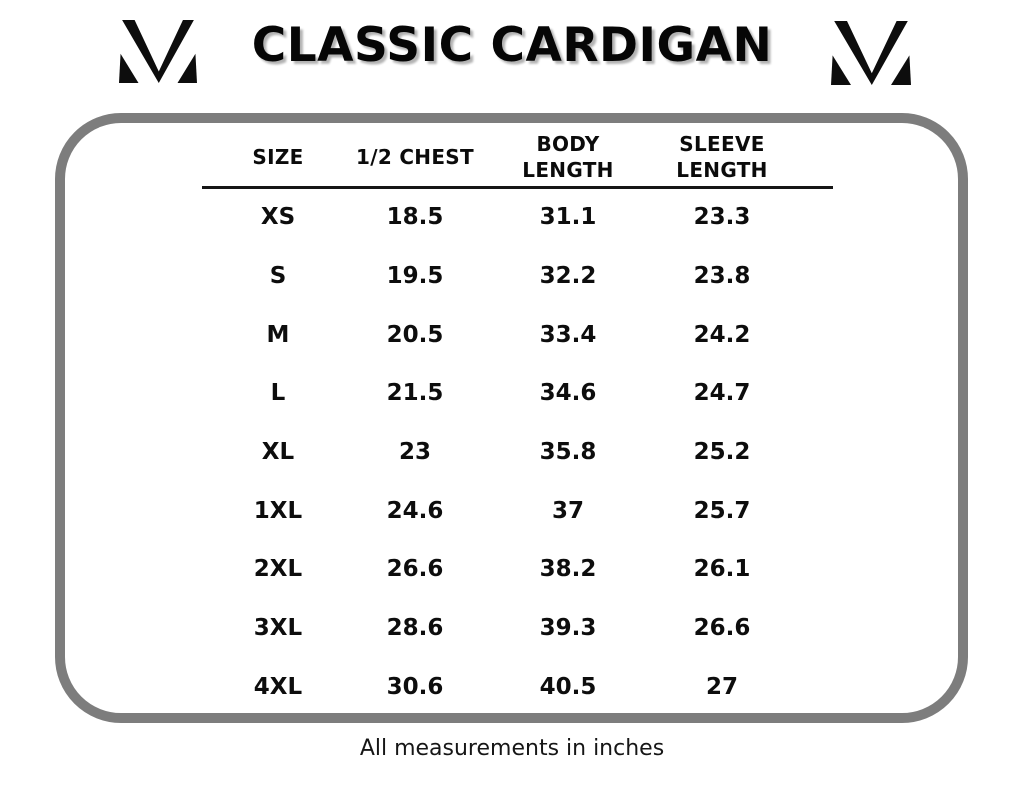  I want to click on value-cell: 21.5, so click(415, 393).